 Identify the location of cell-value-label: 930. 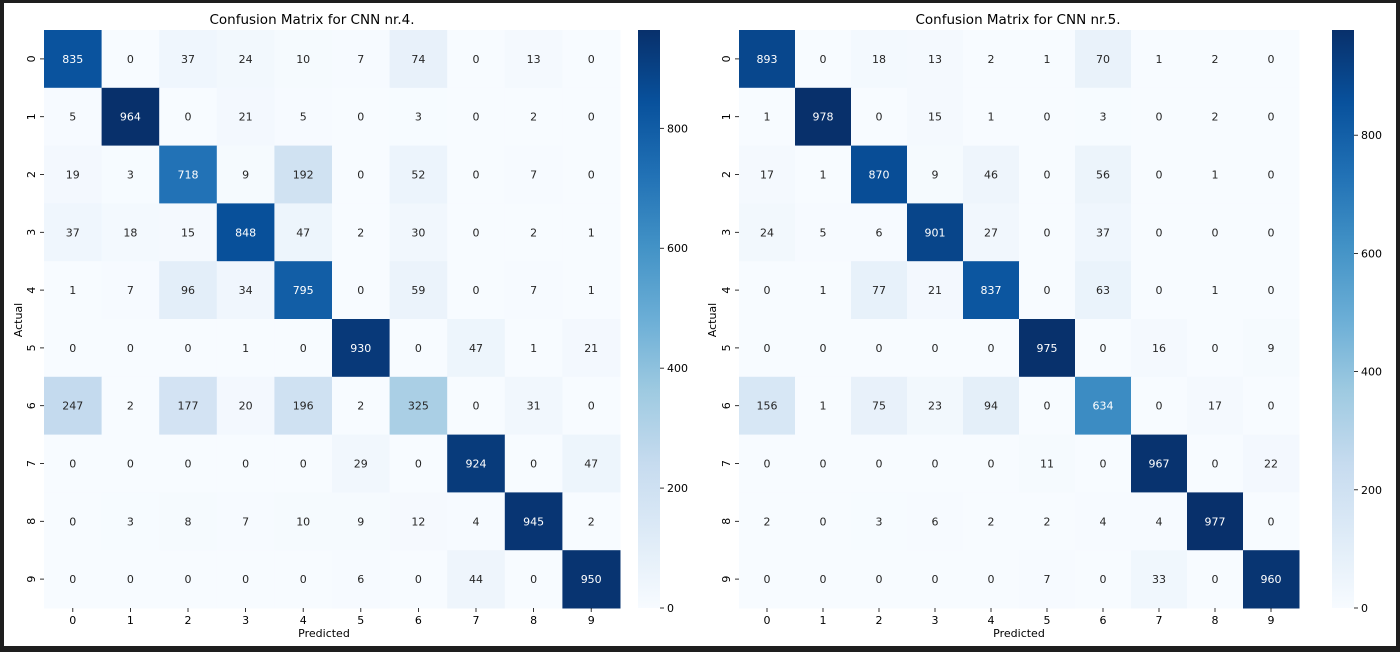
(360, 348).